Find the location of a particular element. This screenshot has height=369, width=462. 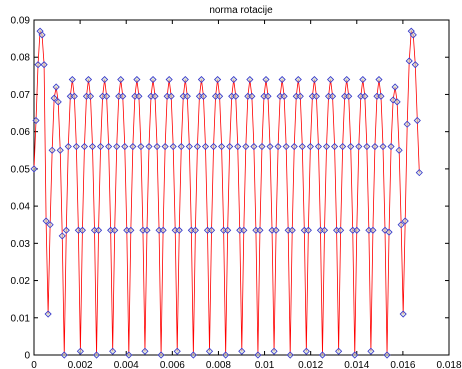

x-tick-label: 0.016 is located at coordinates (402, 364).